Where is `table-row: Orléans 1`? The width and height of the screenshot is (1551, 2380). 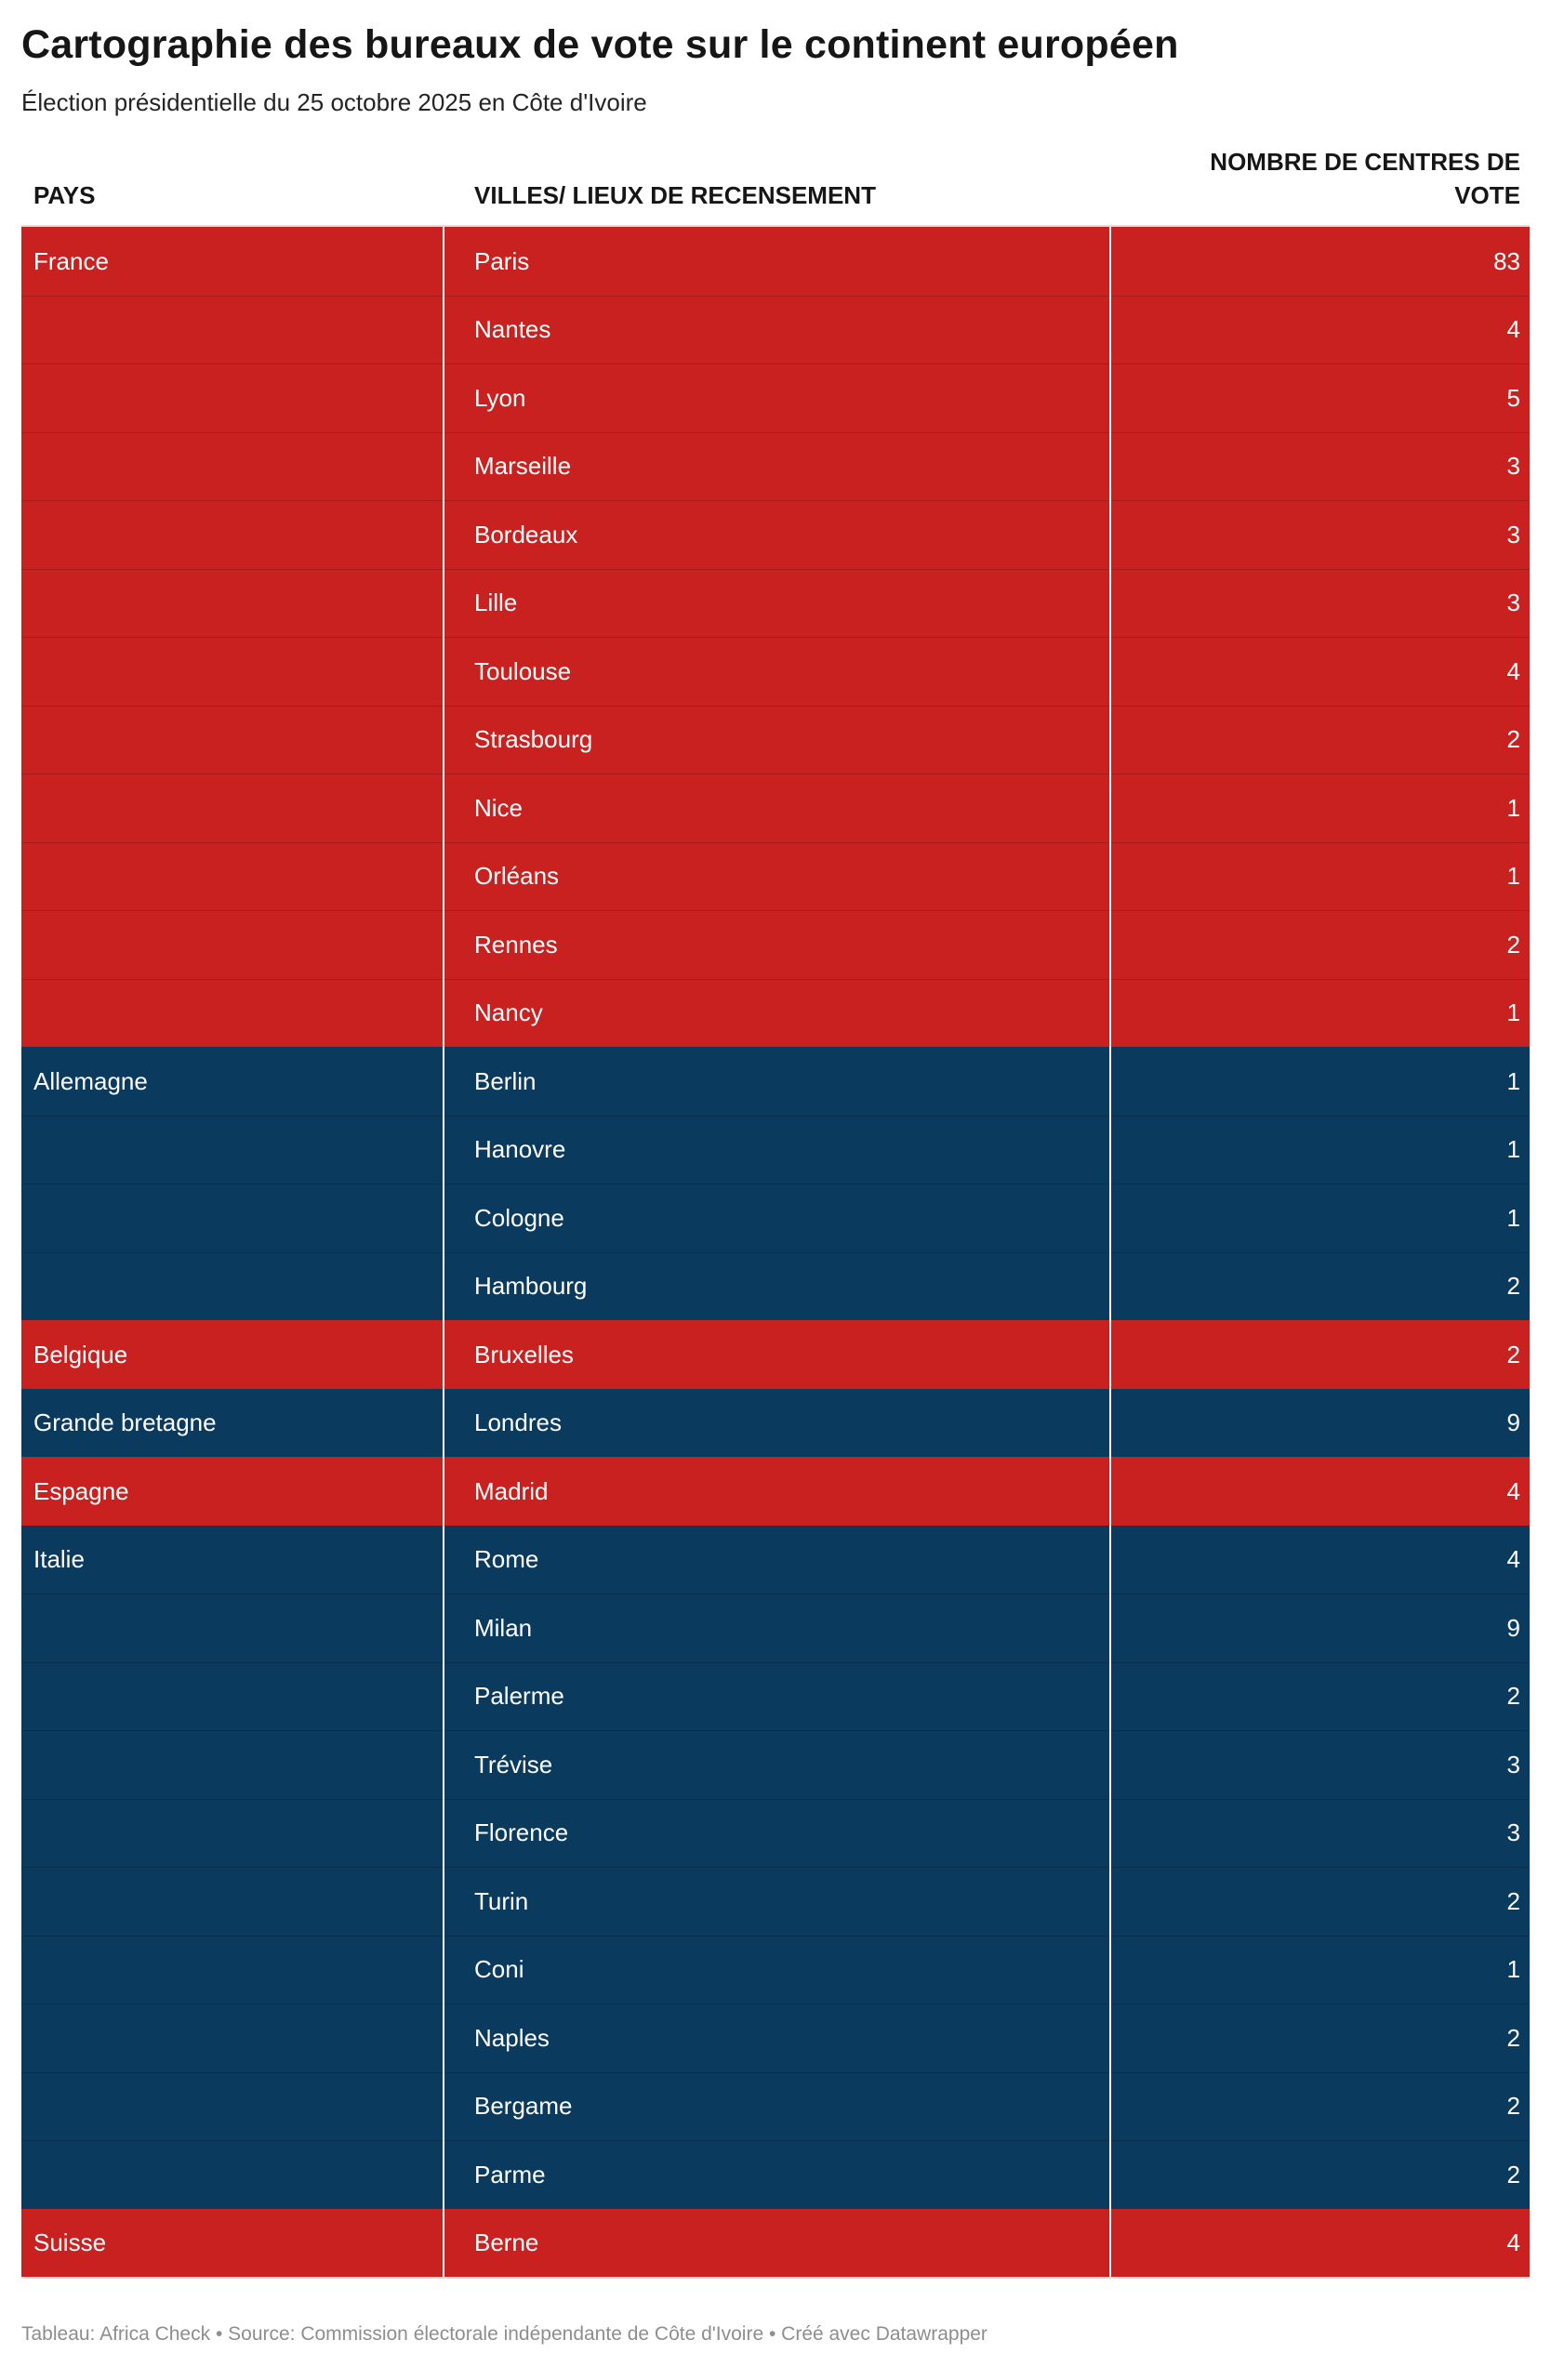 table-row: Orléans 1 is located at coordinates (775, 876).